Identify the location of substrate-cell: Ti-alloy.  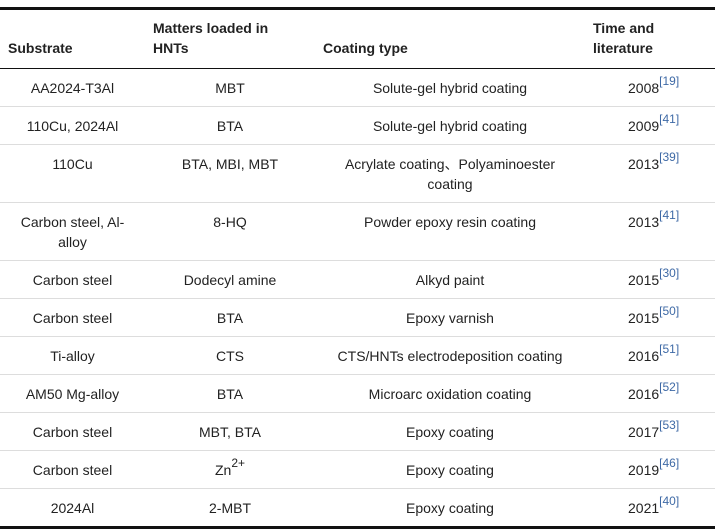
(72, 356).